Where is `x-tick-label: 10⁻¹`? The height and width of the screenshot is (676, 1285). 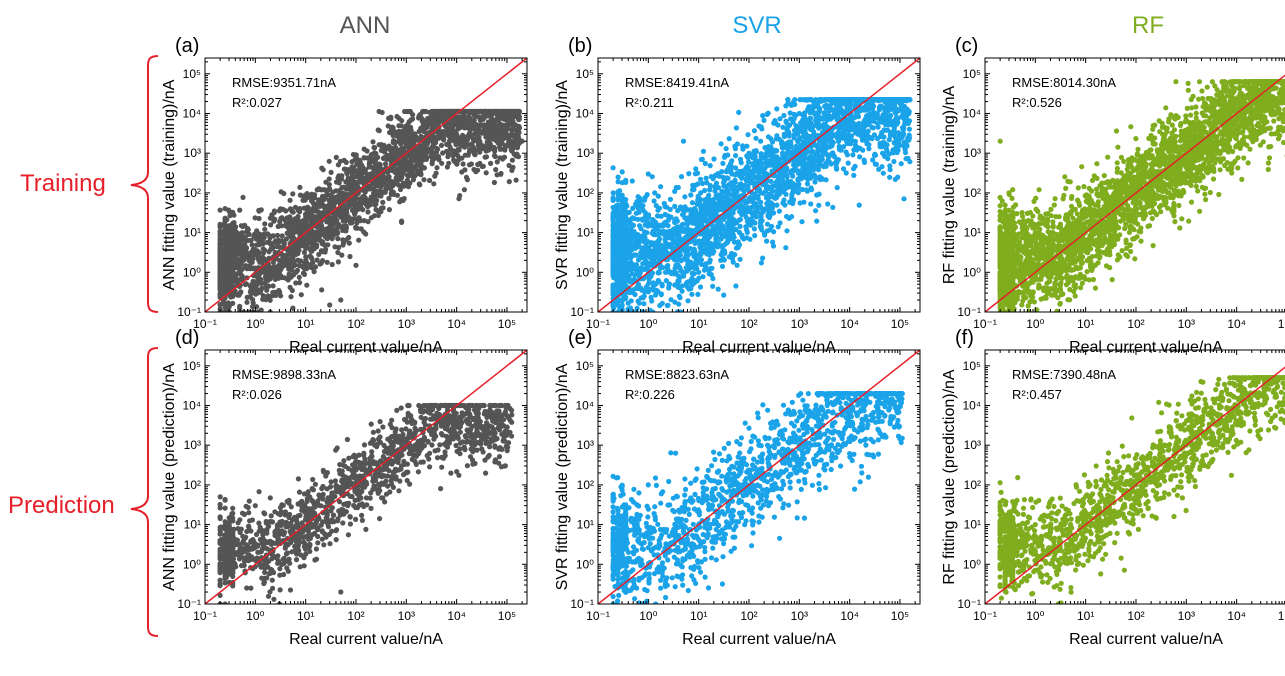 x-tick-label: 10⁻¹ is located at coordinates (205, 324).